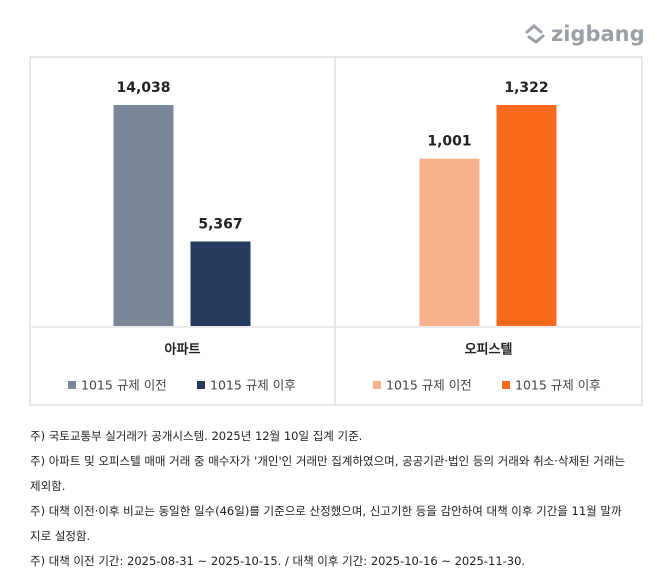 The image size is (670, 575). Describe the element at coordinates (143, 88) in the screenshot. I see `value-label: 14,038` at that location.